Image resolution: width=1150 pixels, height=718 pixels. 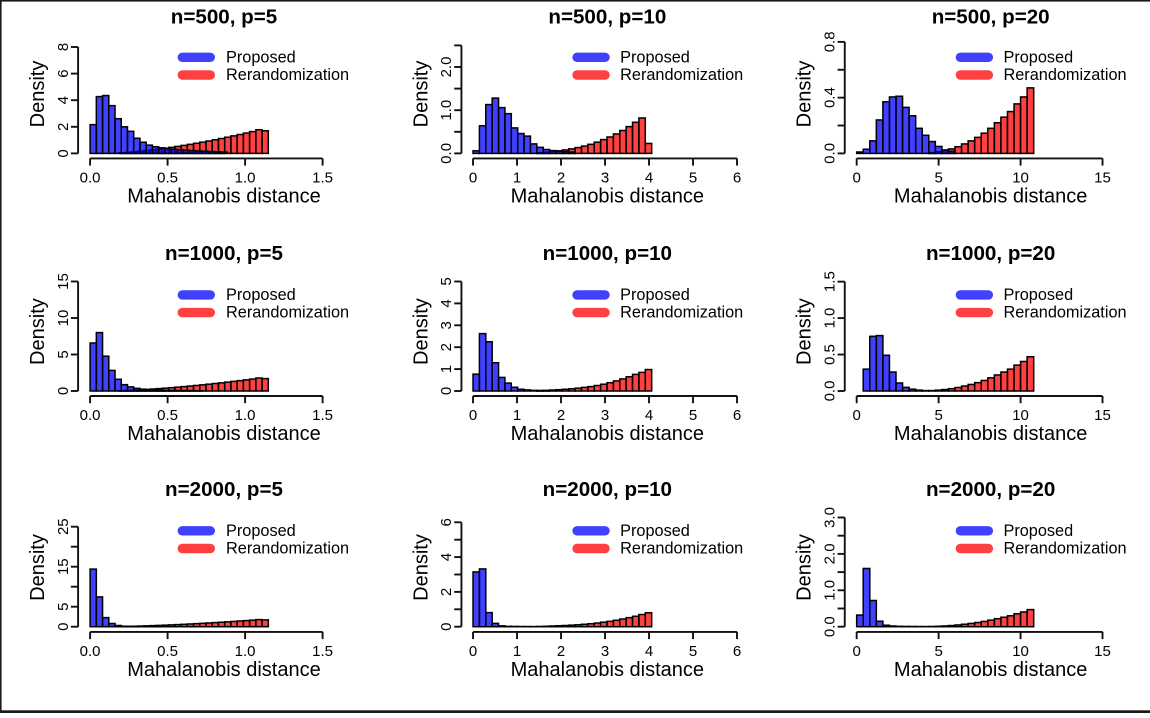 I want to click on svg-text: n=2000, p=5, so click(x=224, y=489).